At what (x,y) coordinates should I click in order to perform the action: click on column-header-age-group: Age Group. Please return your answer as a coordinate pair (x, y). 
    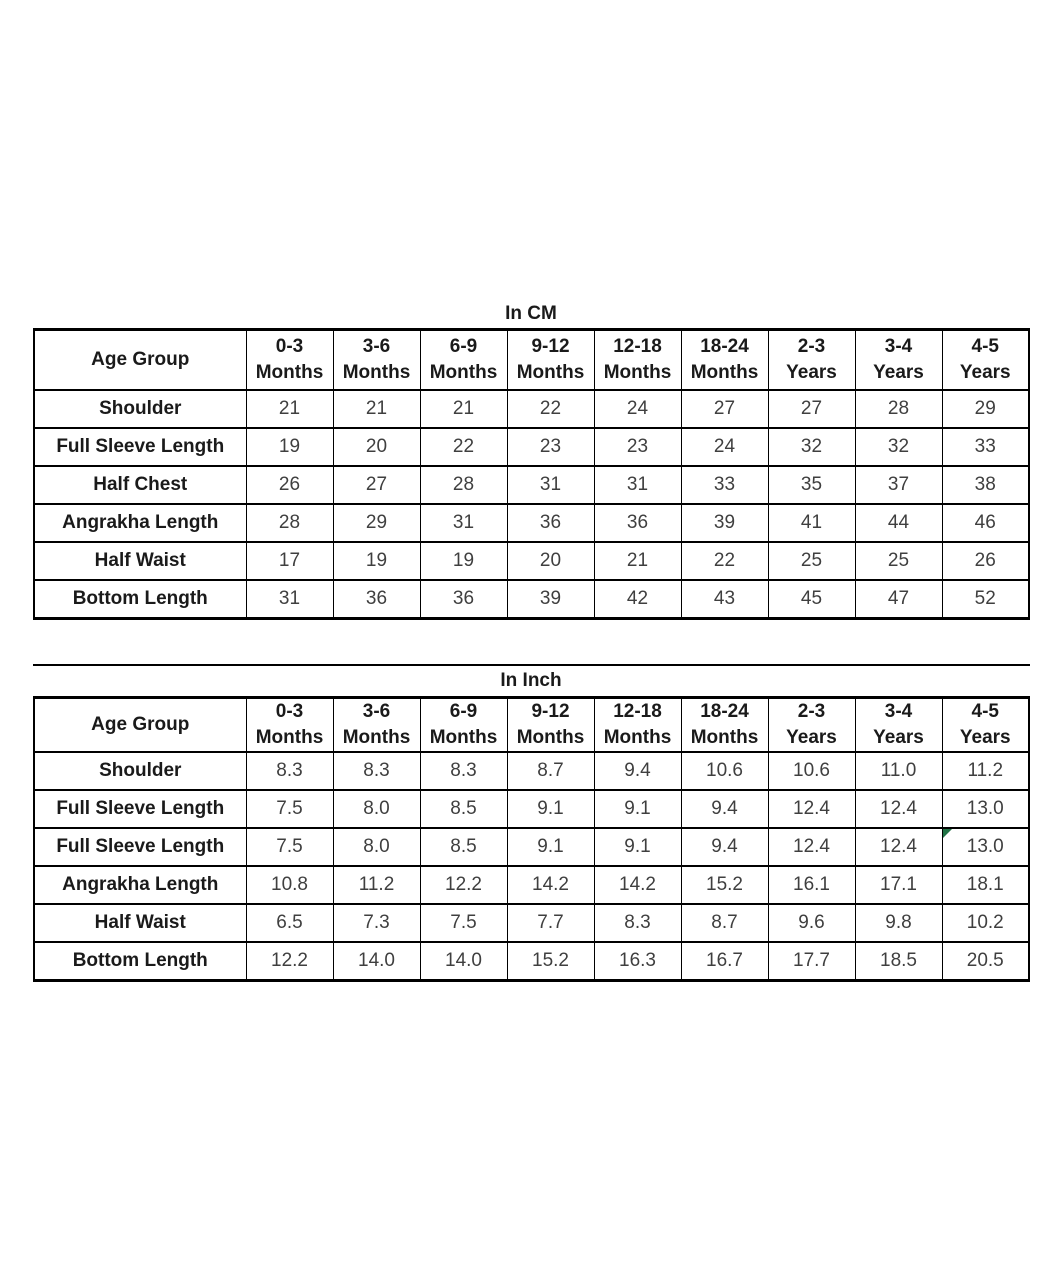
    Looking at the image, I should click on (140, 359).